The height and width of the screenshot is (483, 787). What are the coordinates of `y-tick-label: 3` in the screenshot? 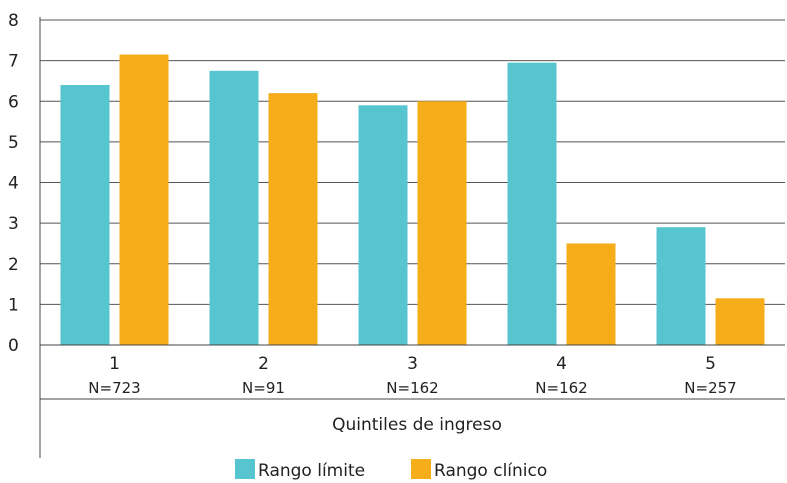 It's located at (13, 224).